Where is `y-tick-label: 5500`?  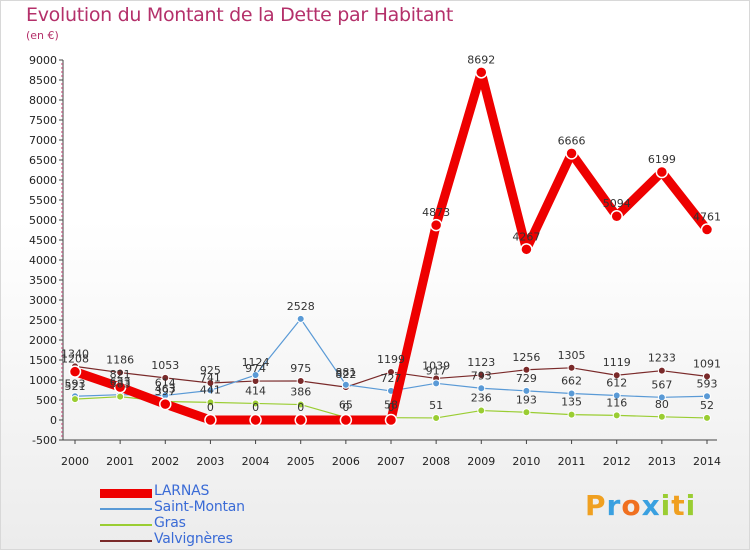
y-tick-label: 5500 is located at coordinates (43, 200).